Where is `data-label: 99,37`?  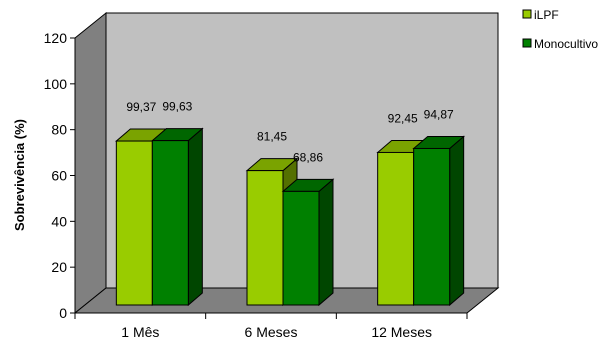 data-label: 99,37 is located at coordinates (141, 107).